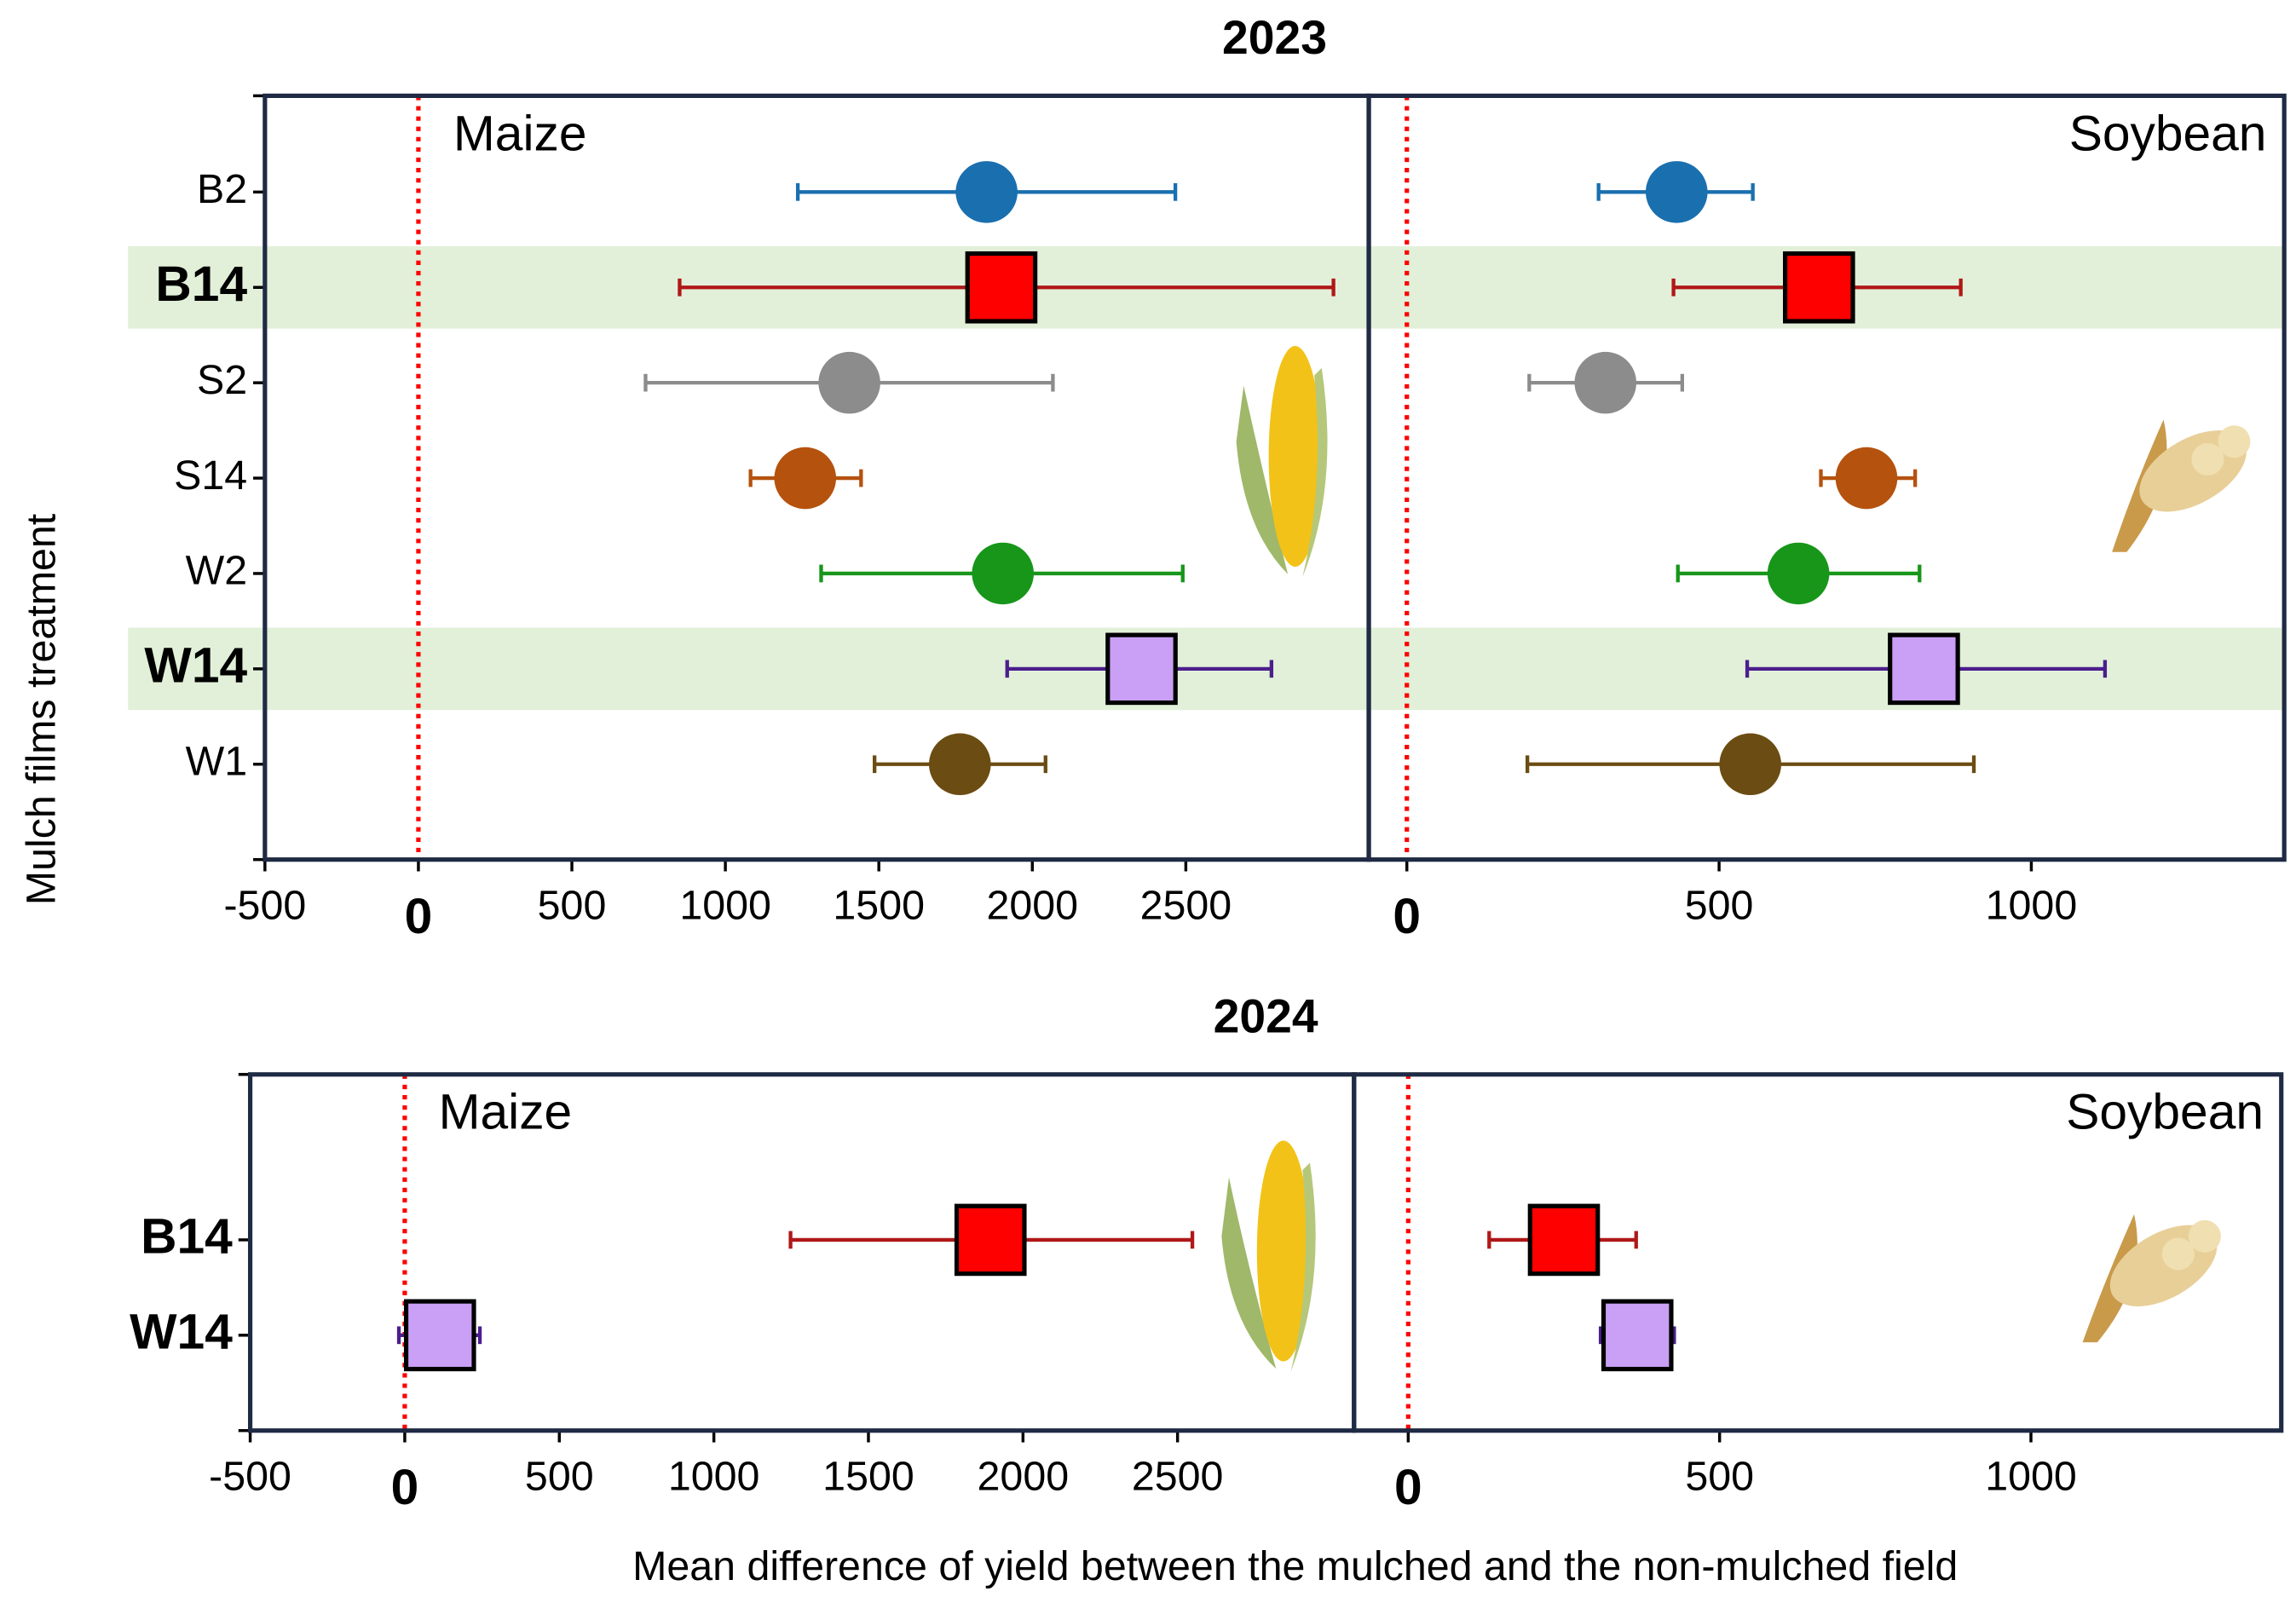 The height and width of the screenshot is (1597, 2296). Describe the element at coordinates (1266, 1016) in the screenshot. I see `chart-title: 2024` at that location.